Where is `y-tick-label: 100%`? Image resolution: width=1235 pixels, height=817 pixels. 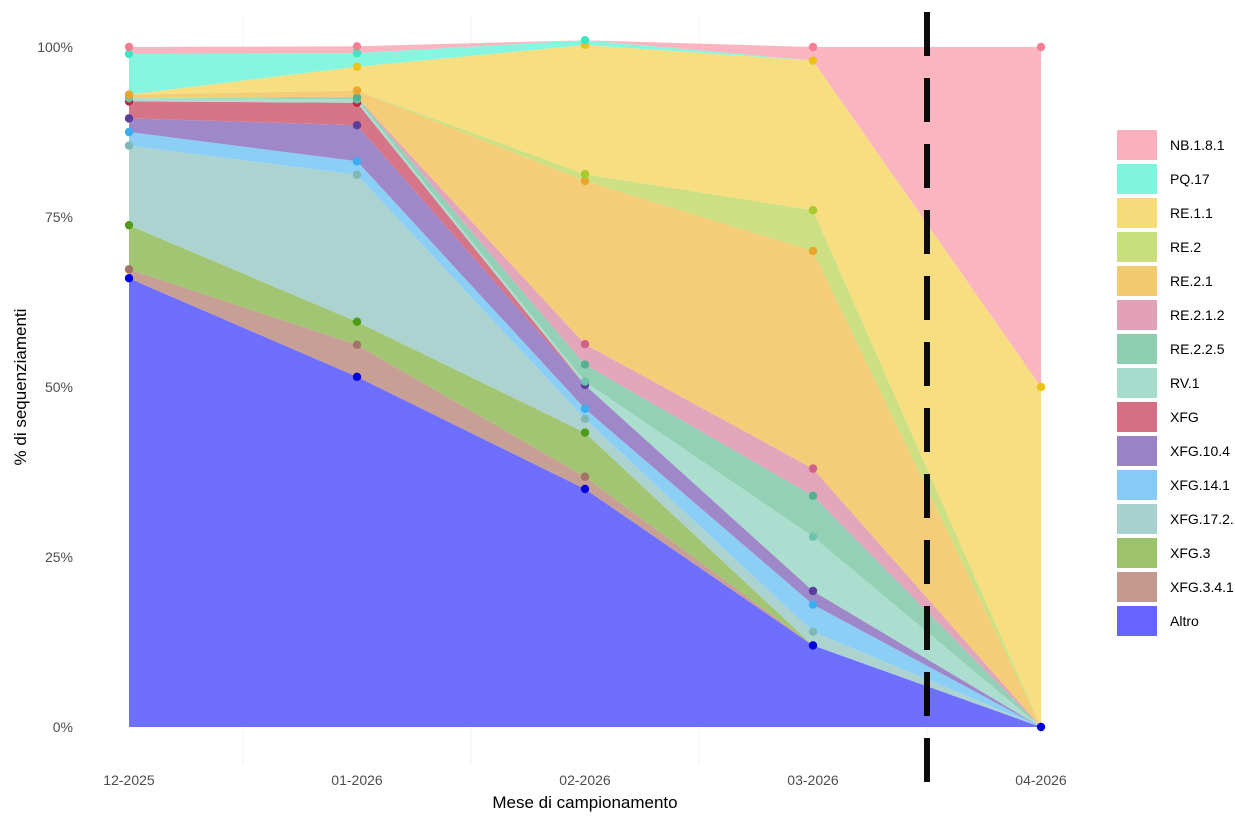
y-tick-label: 100% is located at coordinates (55, 47).